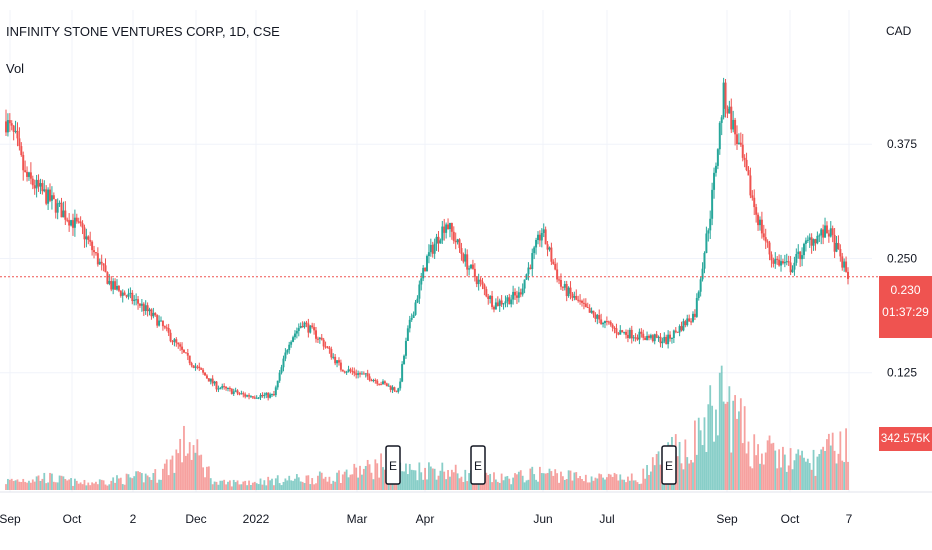 The height and width of the screenshot is (550, 932). I want to click on x-tick-label: Jul, so click(606, 519).